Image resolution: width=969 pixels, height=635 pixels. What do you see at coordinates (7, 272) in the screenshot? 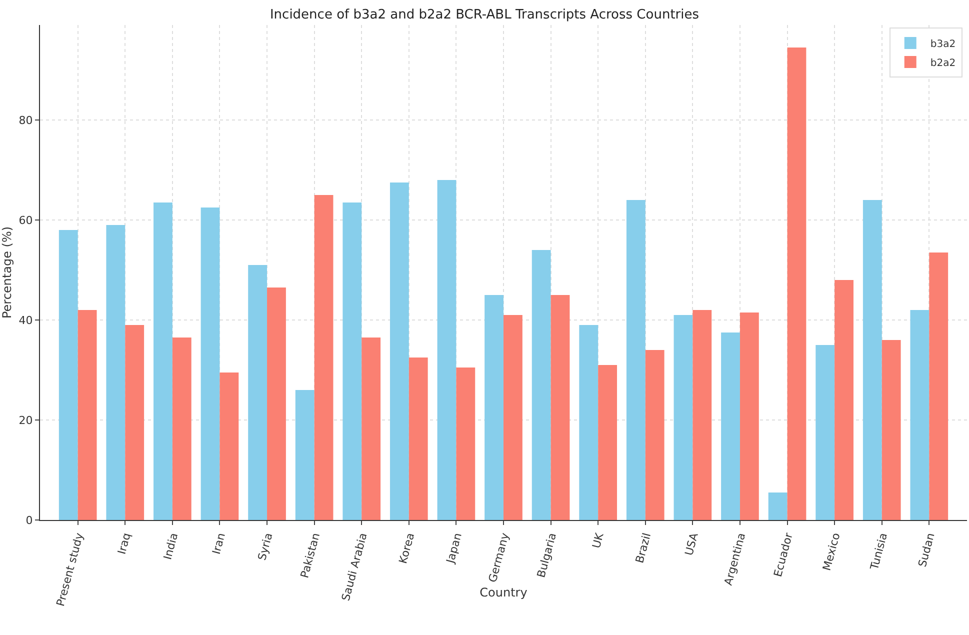
I see `y-axis-title: Percentage (%)` at bounding box center [7, 272].